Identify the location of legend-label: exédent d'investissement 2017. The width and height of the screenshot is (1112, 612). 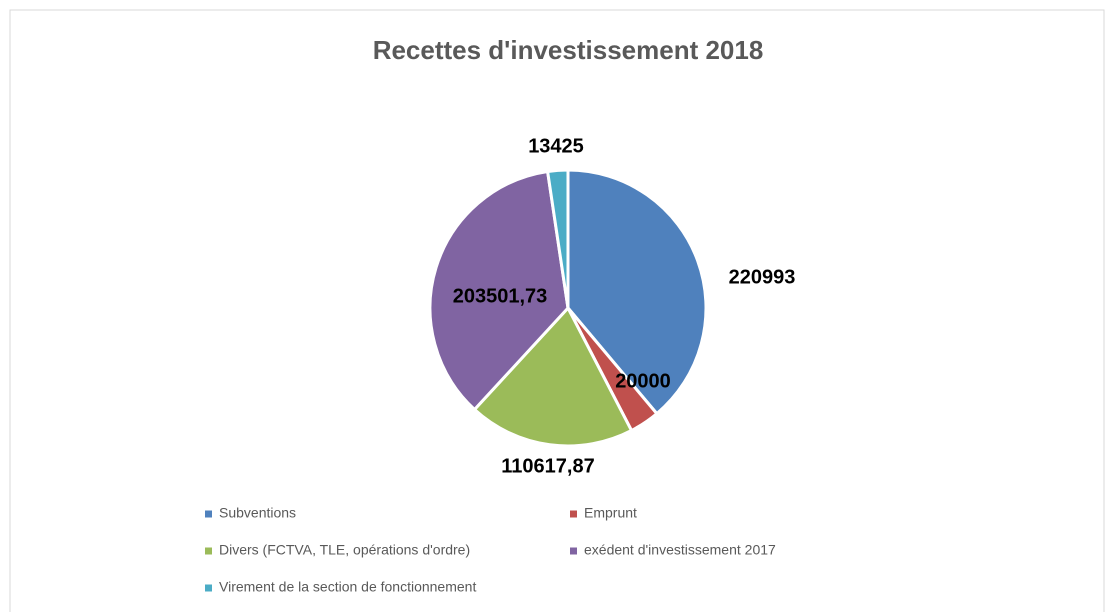
(680, 550).